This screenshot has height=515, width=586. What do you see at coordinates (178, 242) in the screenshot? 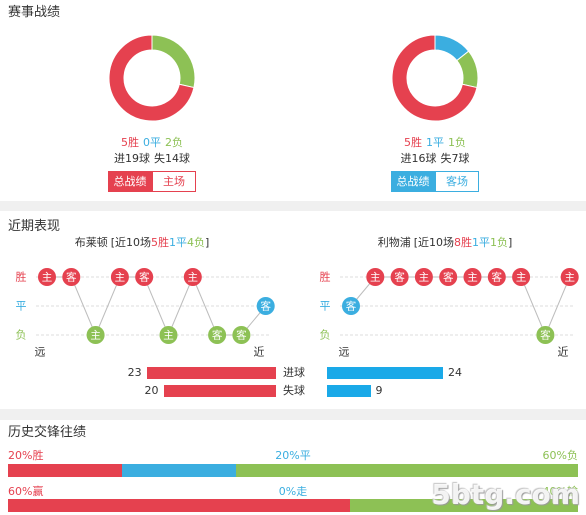
I see `form-draw-count: 1平` at bounding box center [178, 242].